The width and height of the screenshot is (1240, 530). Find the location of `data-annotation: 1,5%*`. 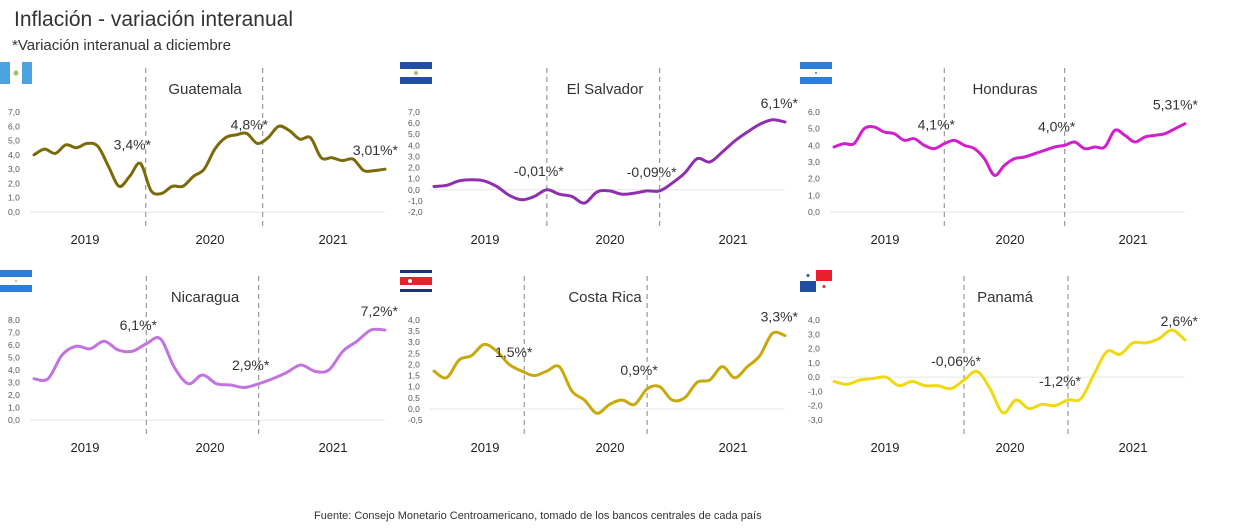

data-annotation: 1,5%* is located at coordinates (514, 352).